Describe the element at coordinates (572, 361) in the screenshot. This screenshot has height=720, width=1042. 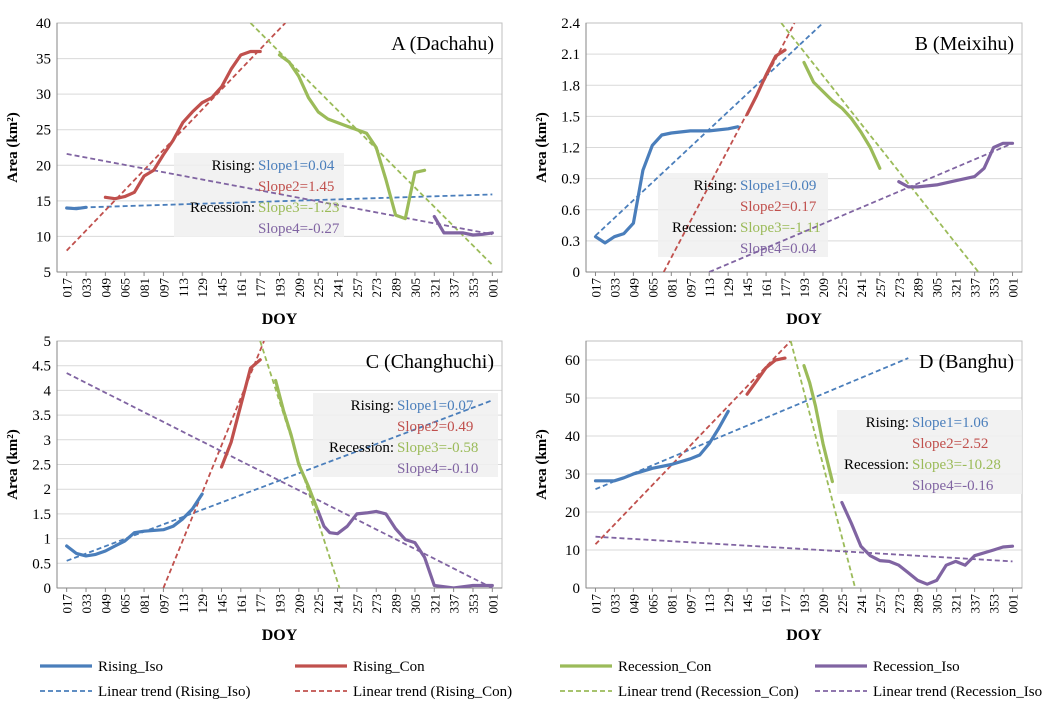
I see `y-tick-label: 60` at that location.